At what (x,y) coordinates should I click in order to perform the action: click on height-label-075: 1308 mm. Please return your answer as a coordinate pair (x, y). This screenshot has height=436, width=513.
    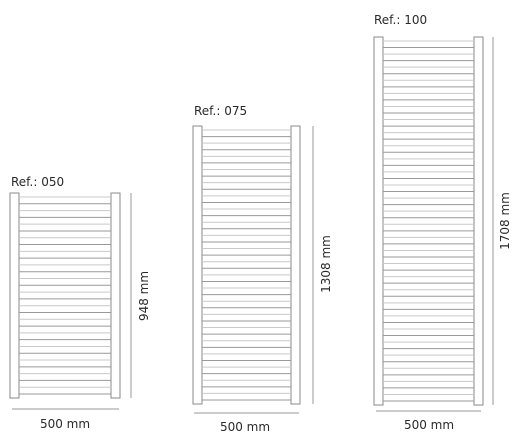
    Looking at the image, I should click on (326, 264).